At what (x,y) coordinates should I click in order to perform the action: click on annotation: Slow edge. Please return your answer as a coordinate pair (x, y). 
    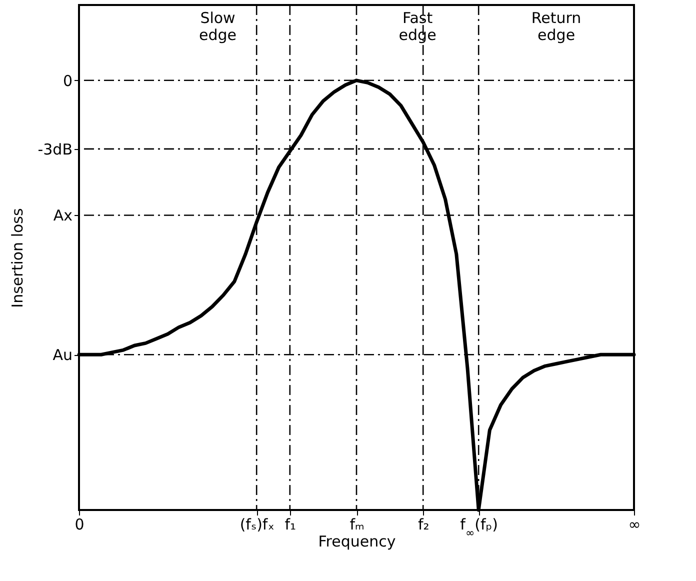
    Looking at the image, I should click on (217, 26).